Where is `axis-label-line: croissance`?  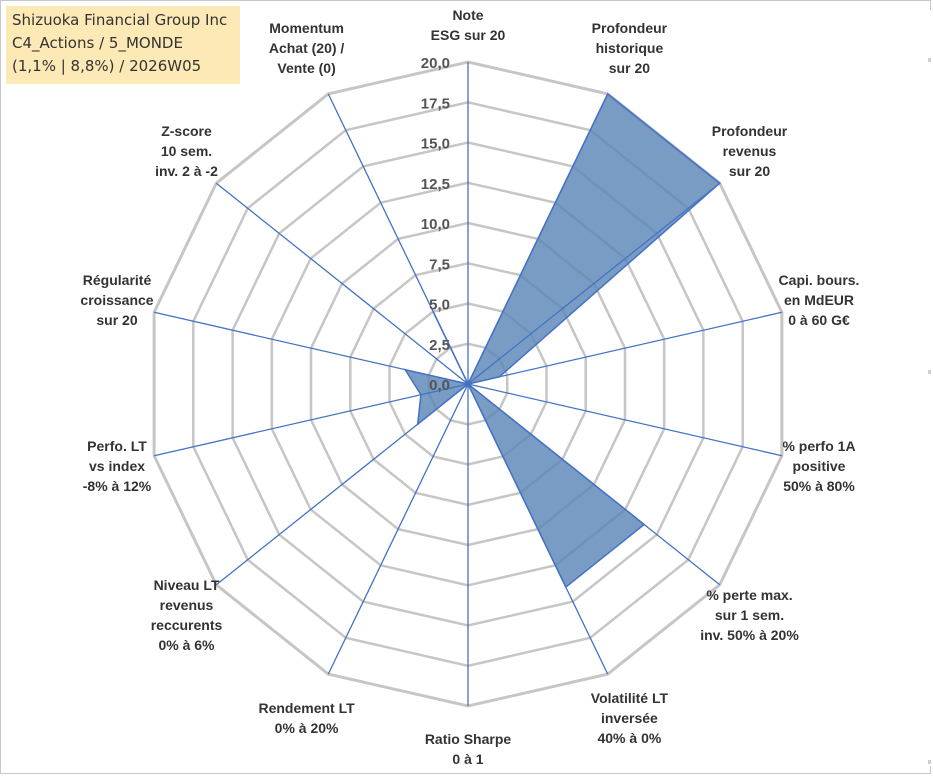
axis-label-line: croissance is located at coordinates (116, 300).